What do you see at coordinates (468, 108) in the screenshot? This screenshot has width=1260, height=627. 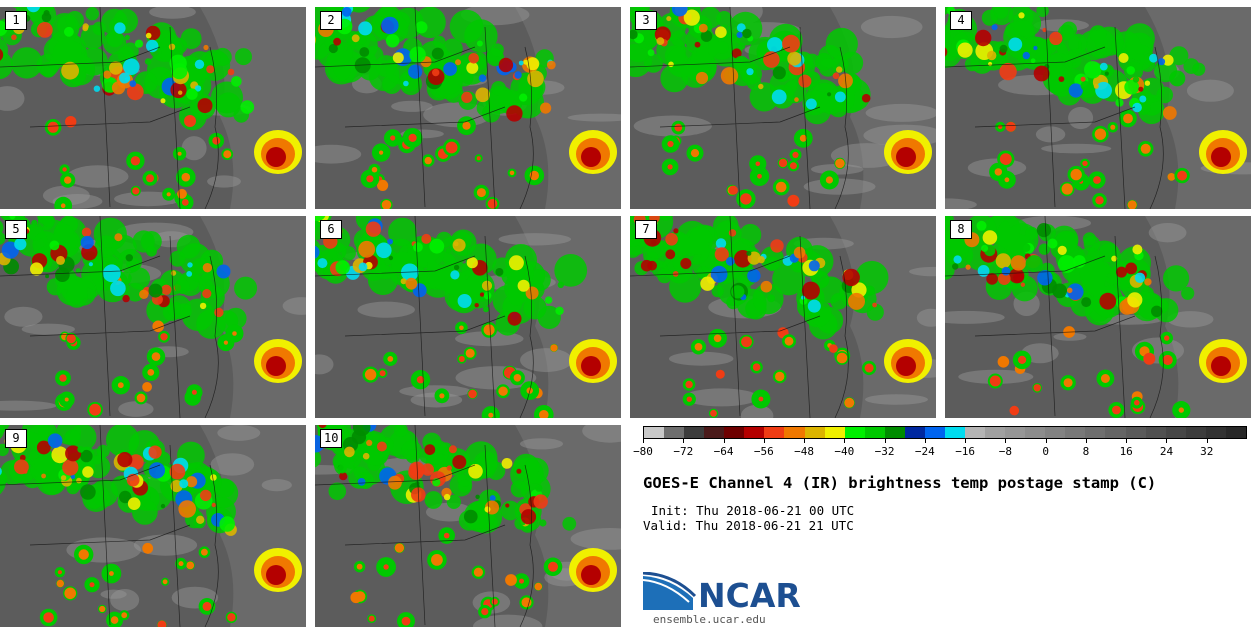 I see `map-panel: 2` at bounding box center [468, 108].